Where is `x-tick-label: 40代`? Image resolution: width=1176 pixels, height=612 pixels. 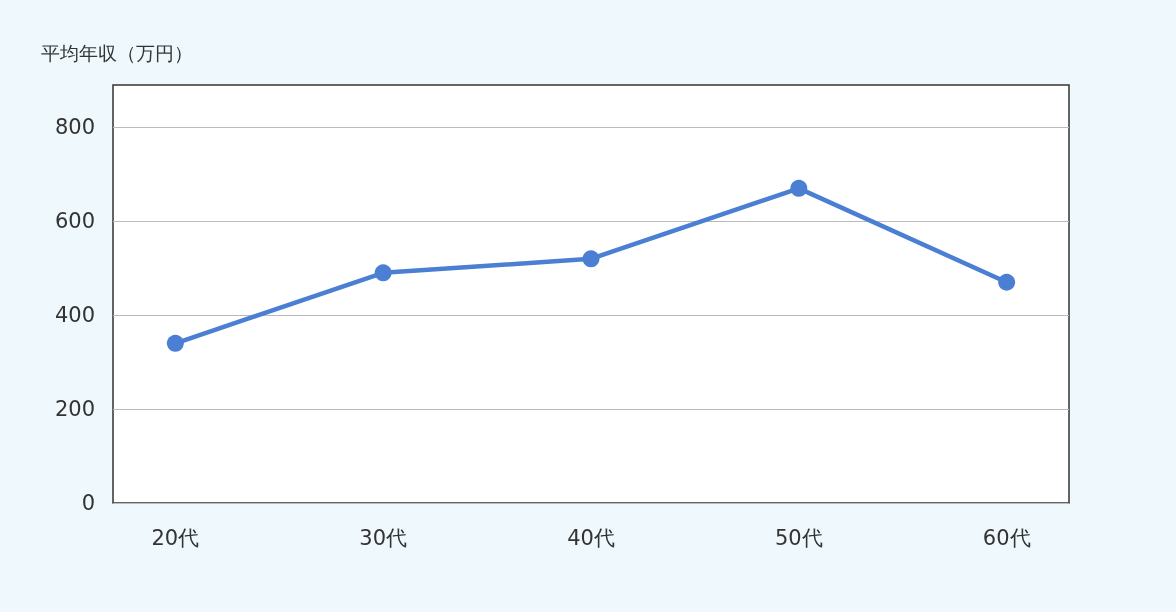
x-tick-label: 40代 is located at coordinates (591, 537).